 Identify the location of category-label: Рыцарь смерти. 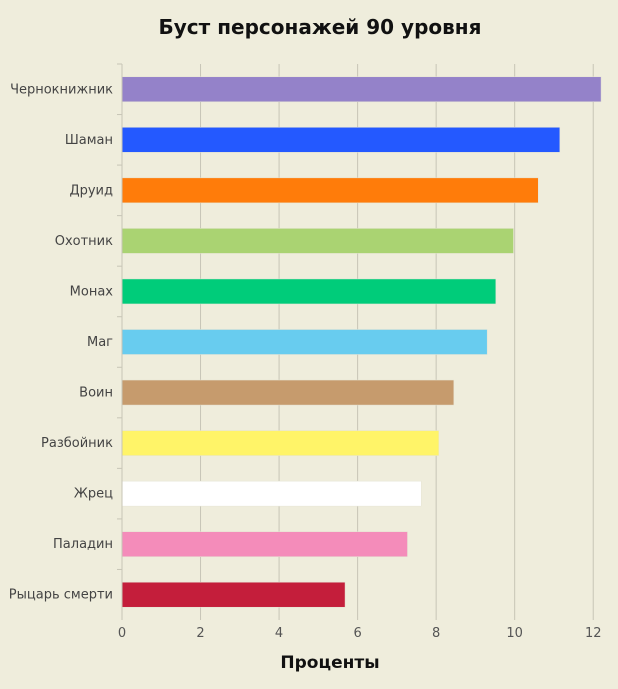
(61, 595).